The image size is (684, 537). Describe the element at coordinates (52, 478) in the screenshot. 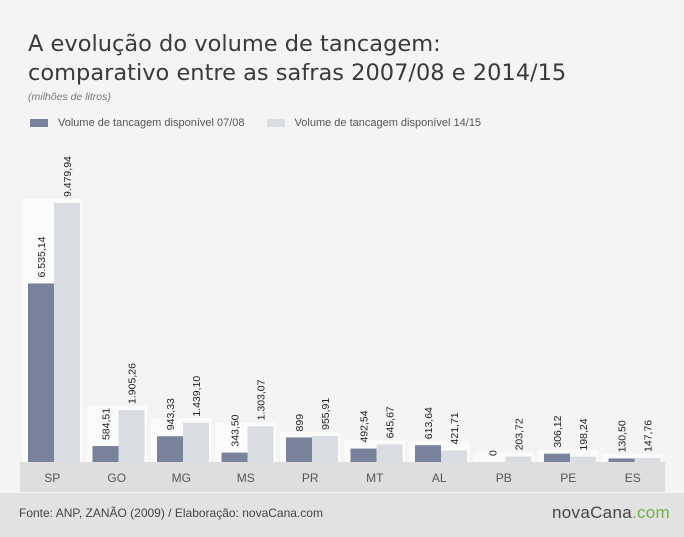

I see `x-tick-label: SP` at that location.